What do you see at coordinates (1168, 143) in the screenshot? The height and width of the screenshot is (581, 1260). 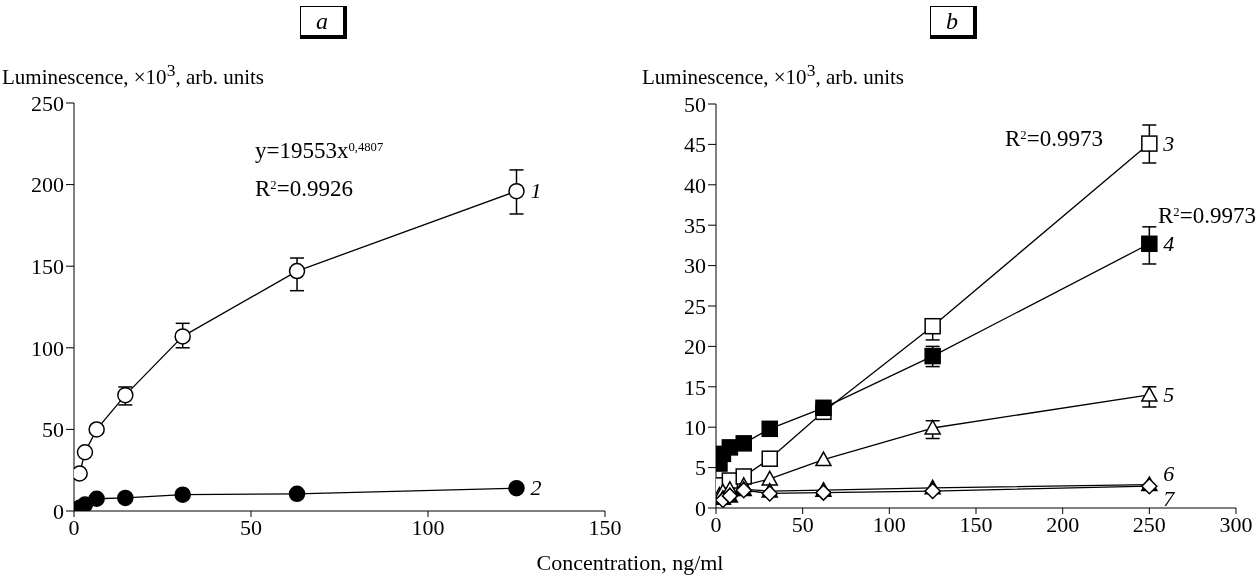 I see `series-label: 3` at bounding box center [1168, 143].